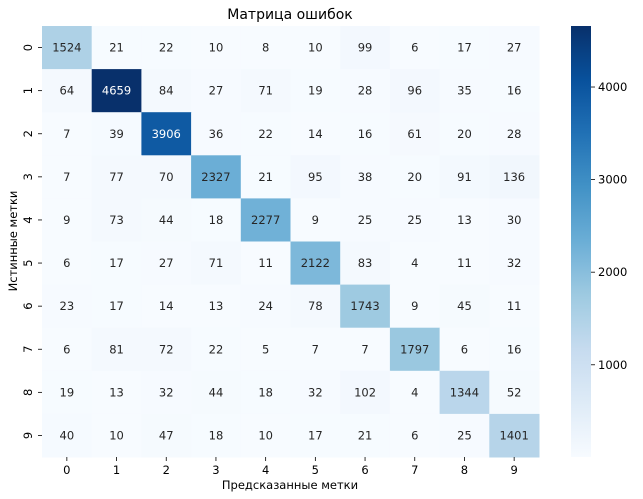  Describe the element at coordinates (315, 177) in the screenshot. I see `cell-value-label: 95` at that location.